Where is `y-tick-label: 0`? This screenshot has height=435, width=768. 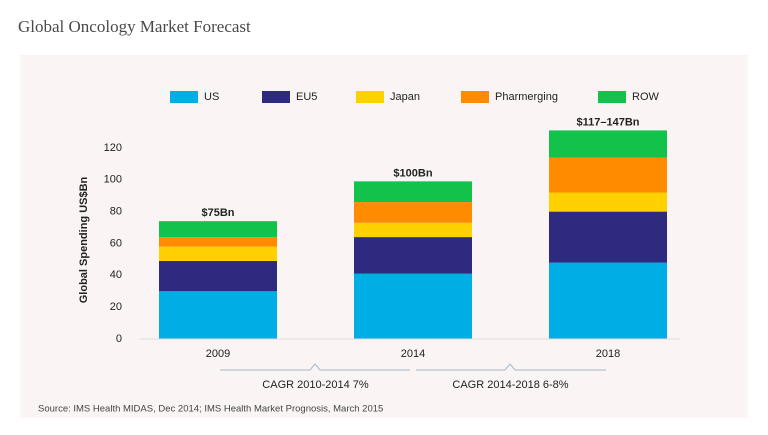
y-tick-label: 0 is located at coordinates (119, 339).